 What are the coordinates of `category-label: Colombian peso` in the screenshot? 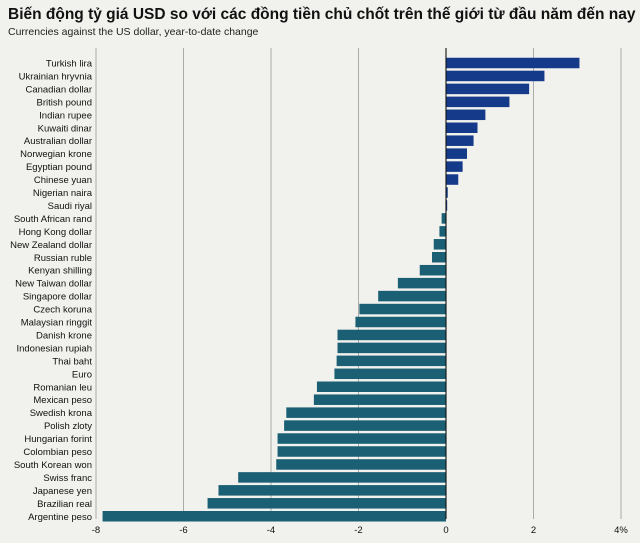 It's located at (57, 452).